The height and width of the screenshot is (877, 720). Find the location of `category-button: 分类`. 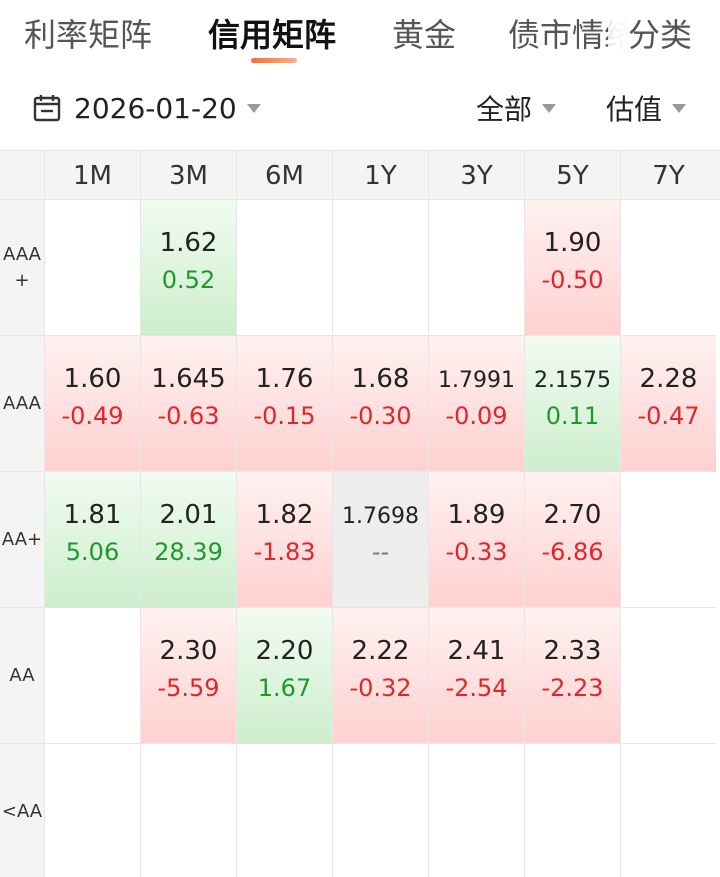

category-button: 分类 is located at coordinates (664, 34).